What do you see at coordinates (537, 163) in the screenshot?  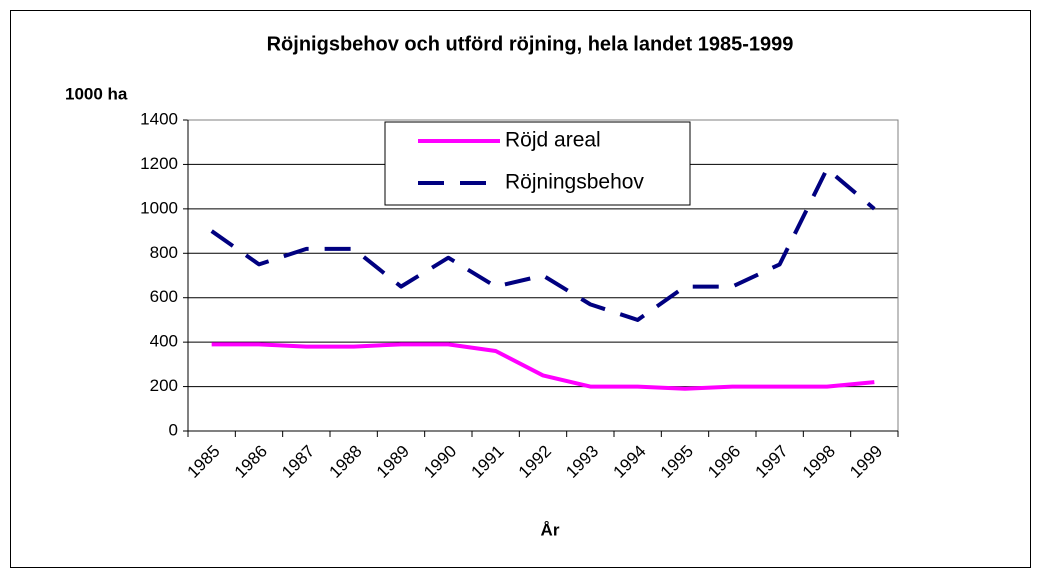 I see `legend-box` at bounding box center [537, 163].